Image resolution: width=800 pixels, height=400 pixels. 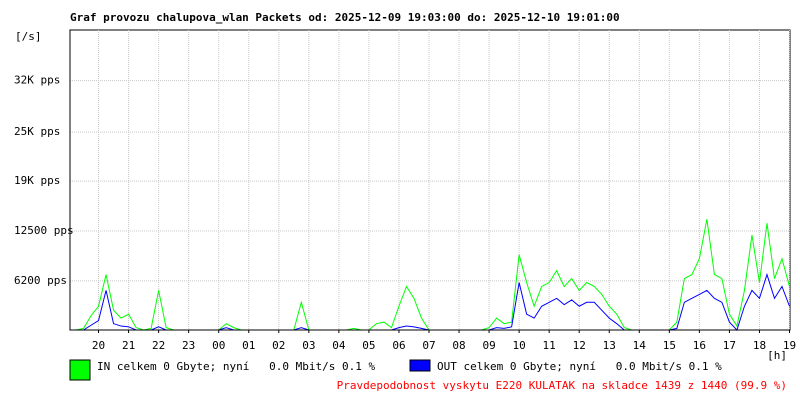 What do you see at coordinates (40, 280) in the screenshot?
I see `y-tick-label: 6200 pps` at bounding box center [40, 280].